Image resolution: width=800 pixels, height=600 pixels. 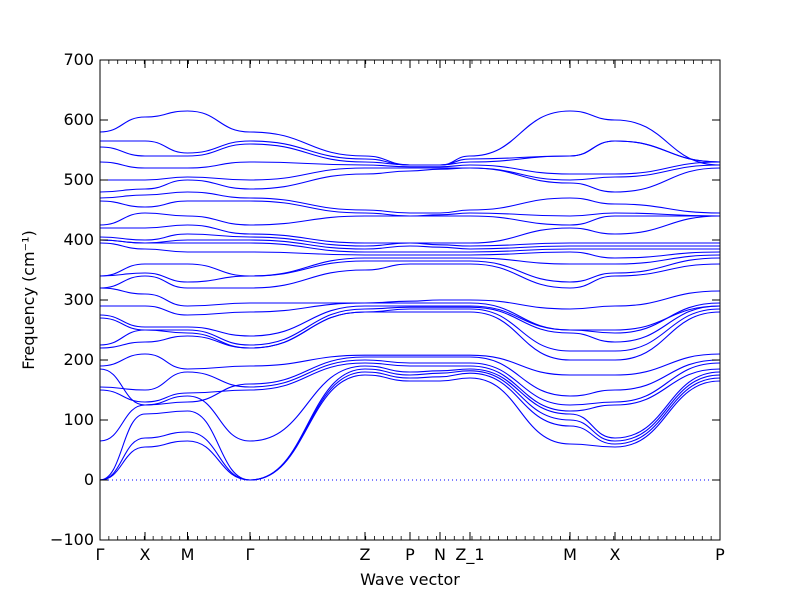 What do you see at coordinates (78, 59) in the screenshot?
I see `y-tick-label: 700` at bounding box center [78, 59].